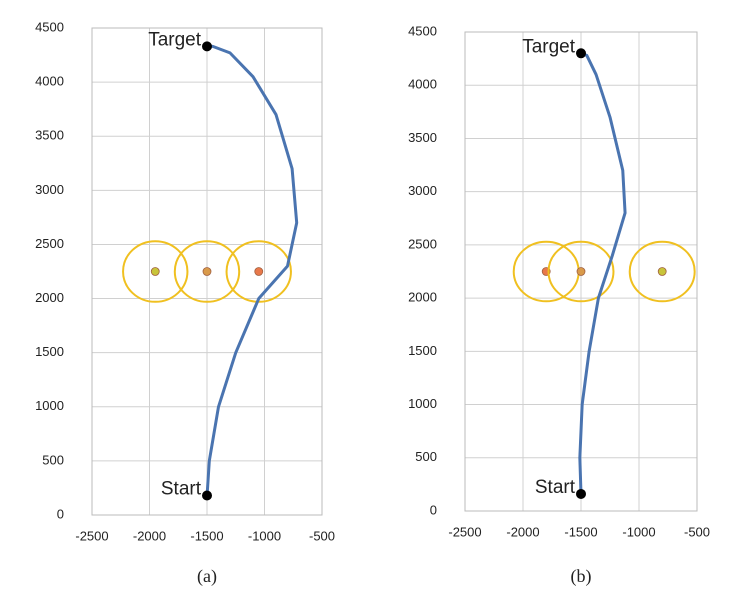 Image resolution: width=744 pixels, height=610 pixels. Describe the element at coordinates (207, 576) in the screenshot. I see `caption: (a)` at that location.